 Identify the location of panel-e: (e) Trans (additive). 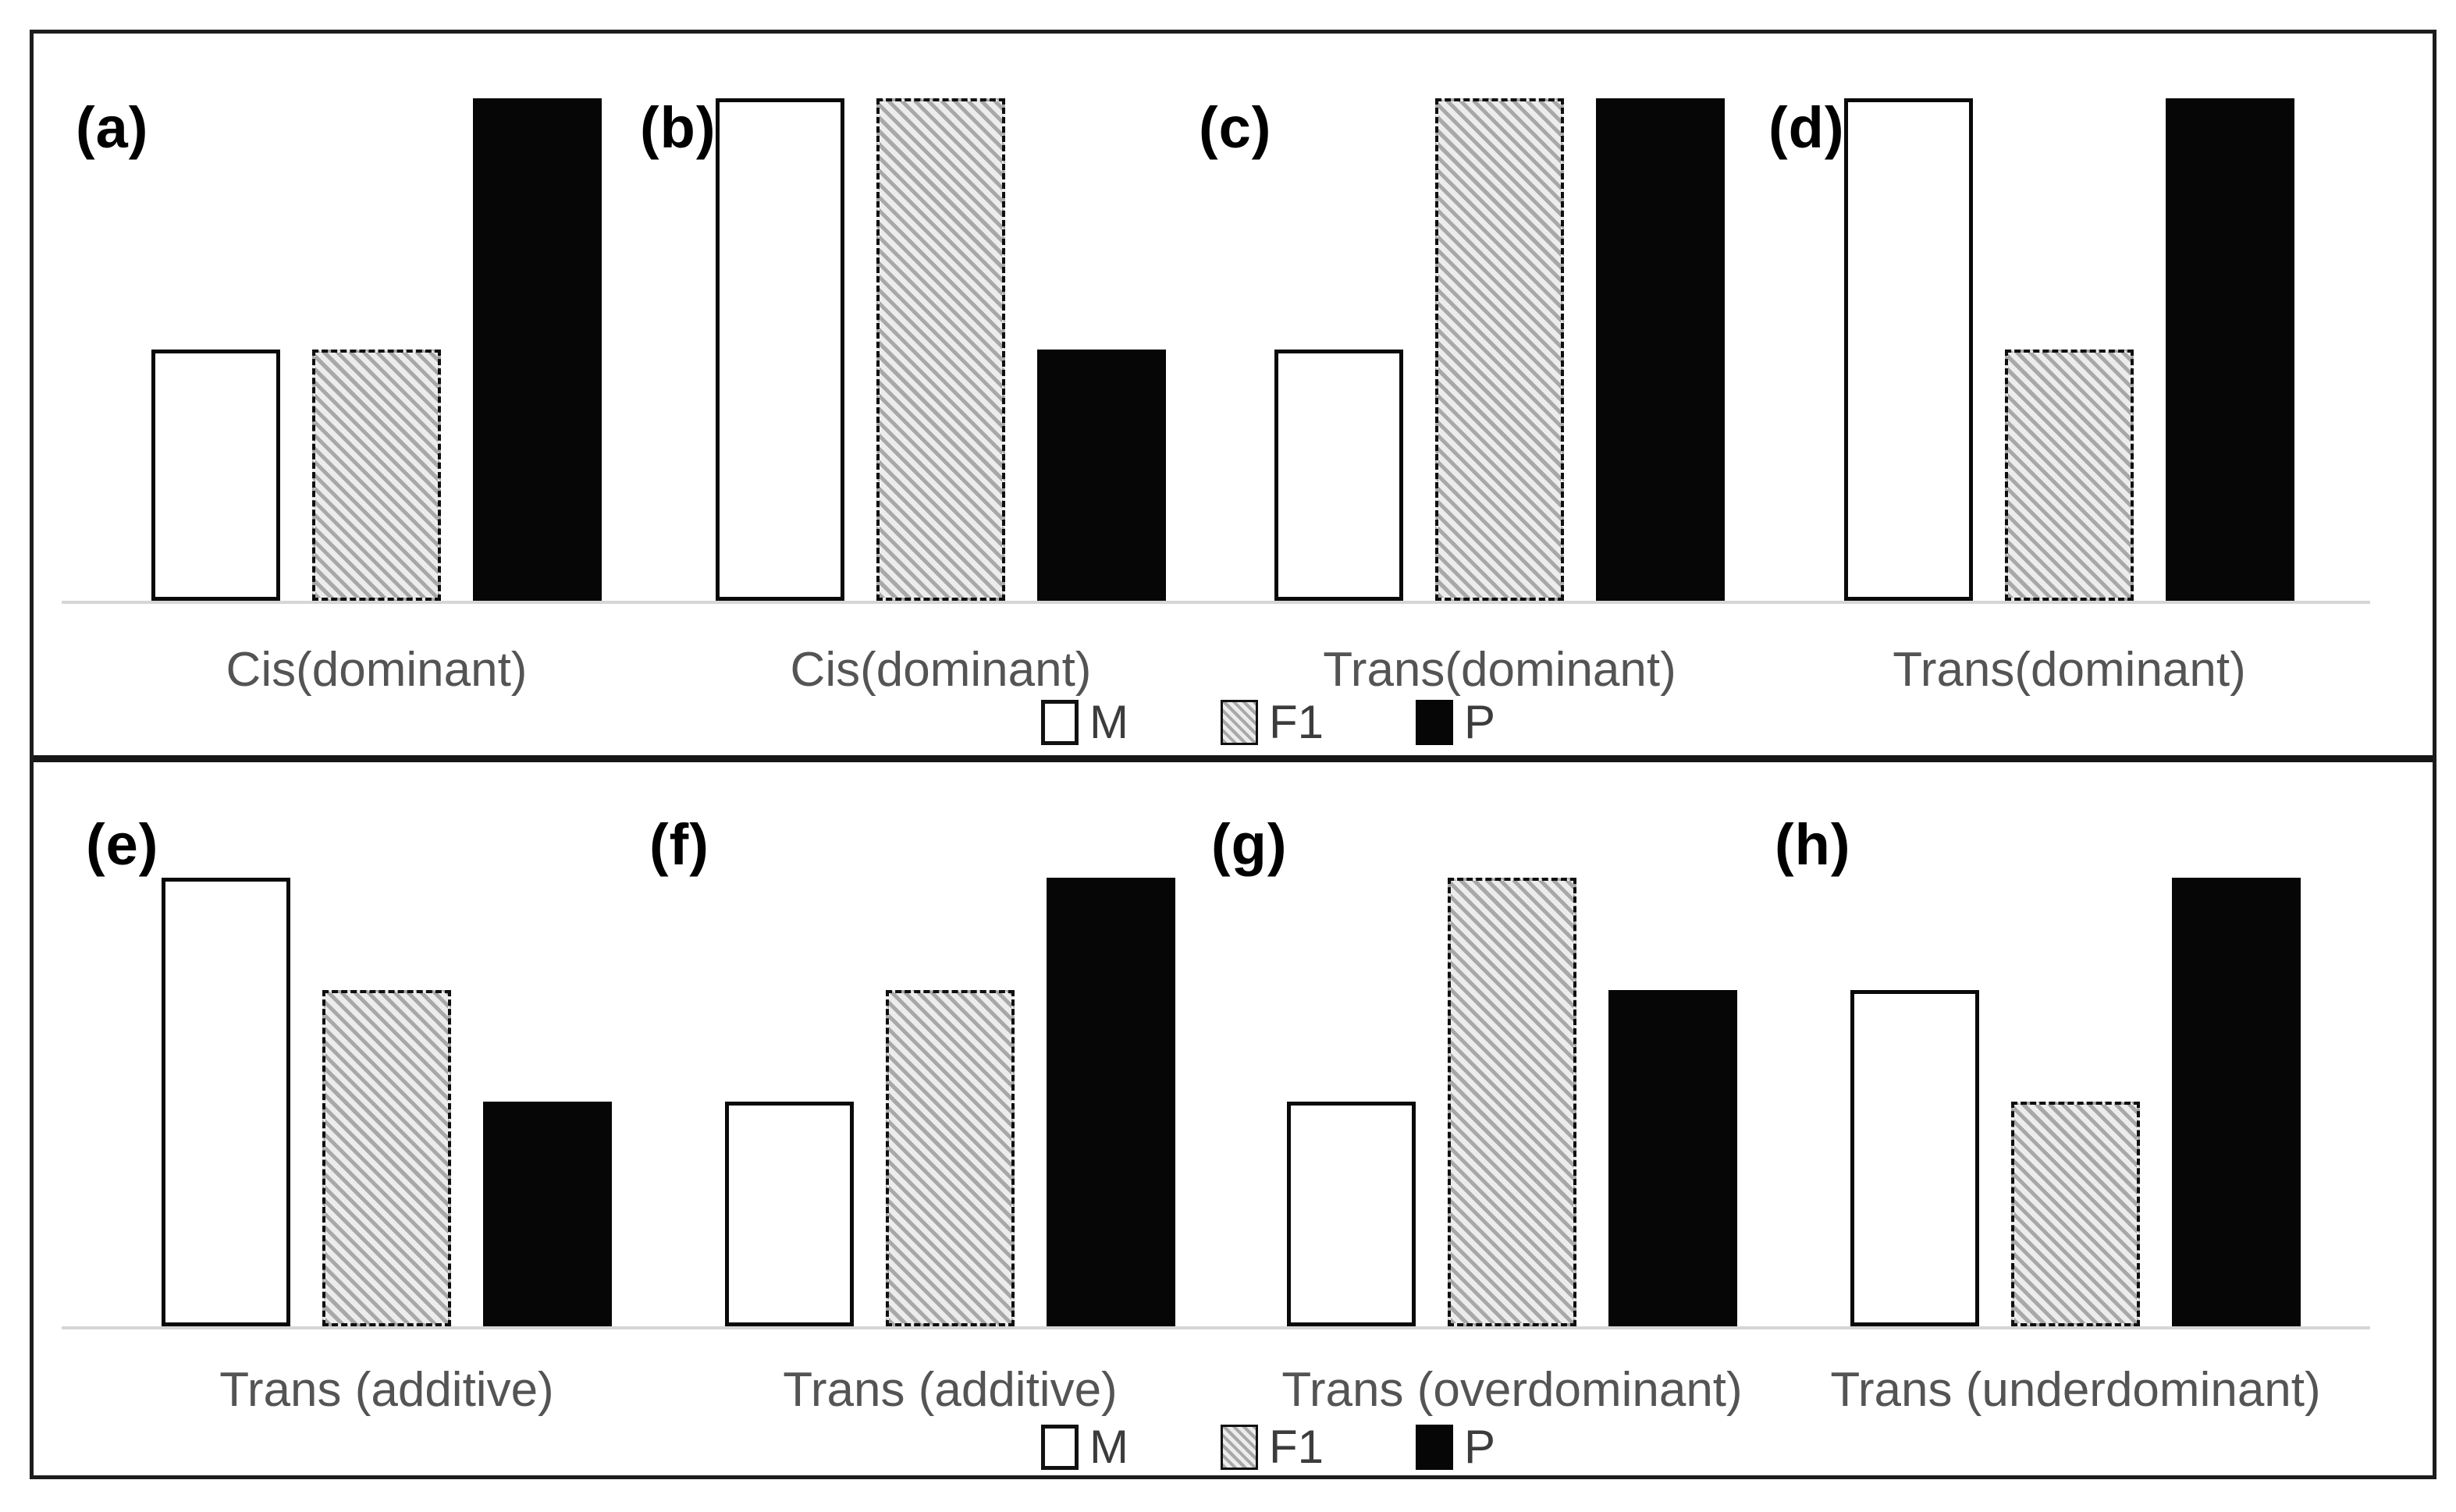
(349, 1119).